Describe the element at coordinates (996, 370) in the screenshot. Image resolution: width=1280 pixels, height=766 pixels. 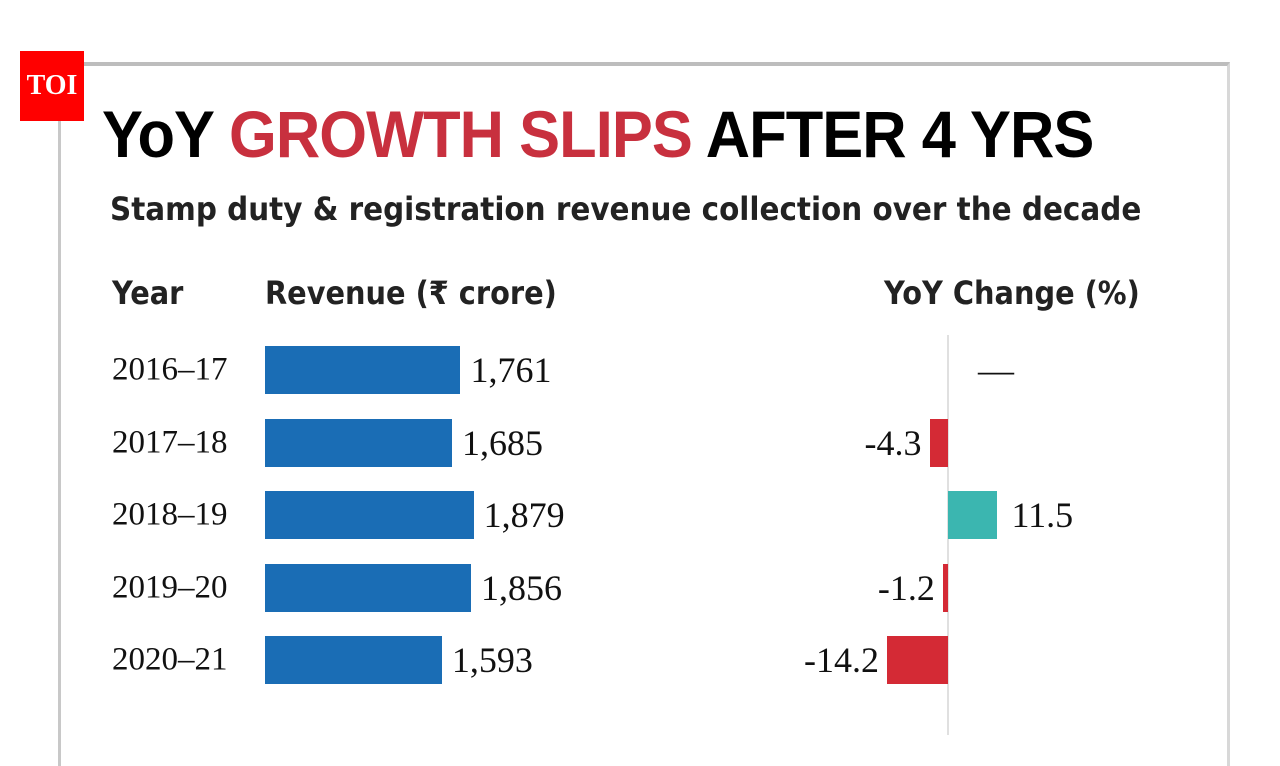
I see `yoy-value-label: —` at that location.